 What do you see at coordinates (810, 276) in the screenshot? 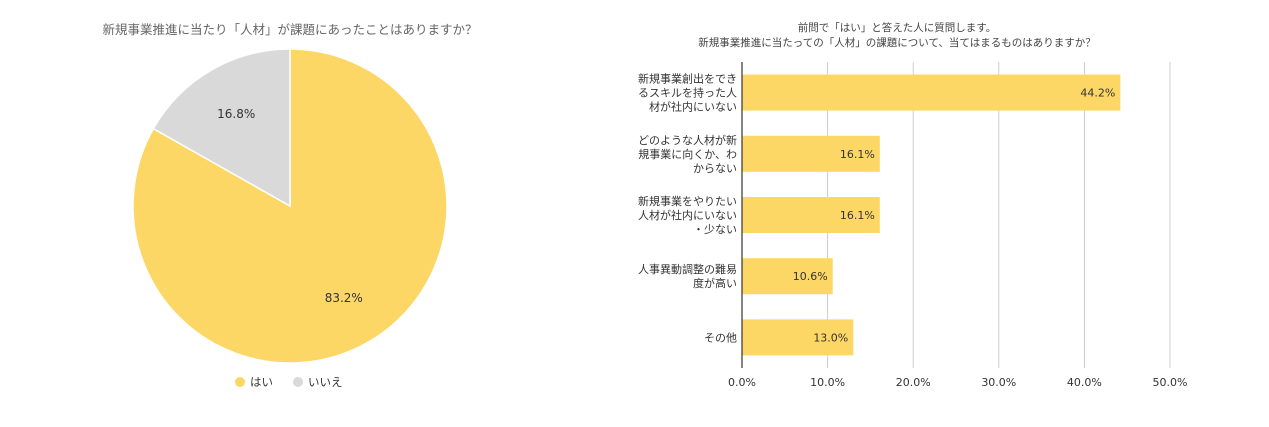
I see `bar-value-label: 10.6%` at bounding box center [810, 276].